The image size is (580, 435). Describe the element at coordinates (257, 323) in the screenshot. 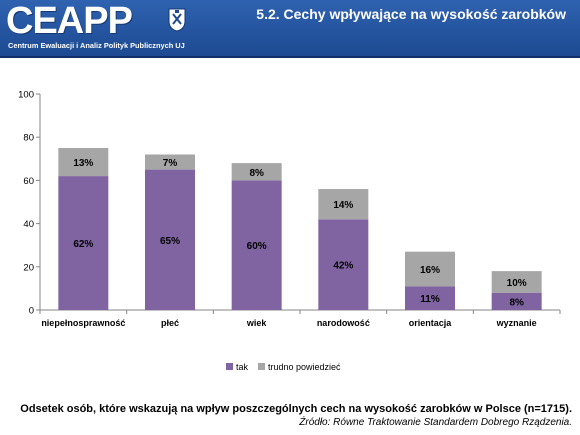

I see `category-label: wiek` at that location.